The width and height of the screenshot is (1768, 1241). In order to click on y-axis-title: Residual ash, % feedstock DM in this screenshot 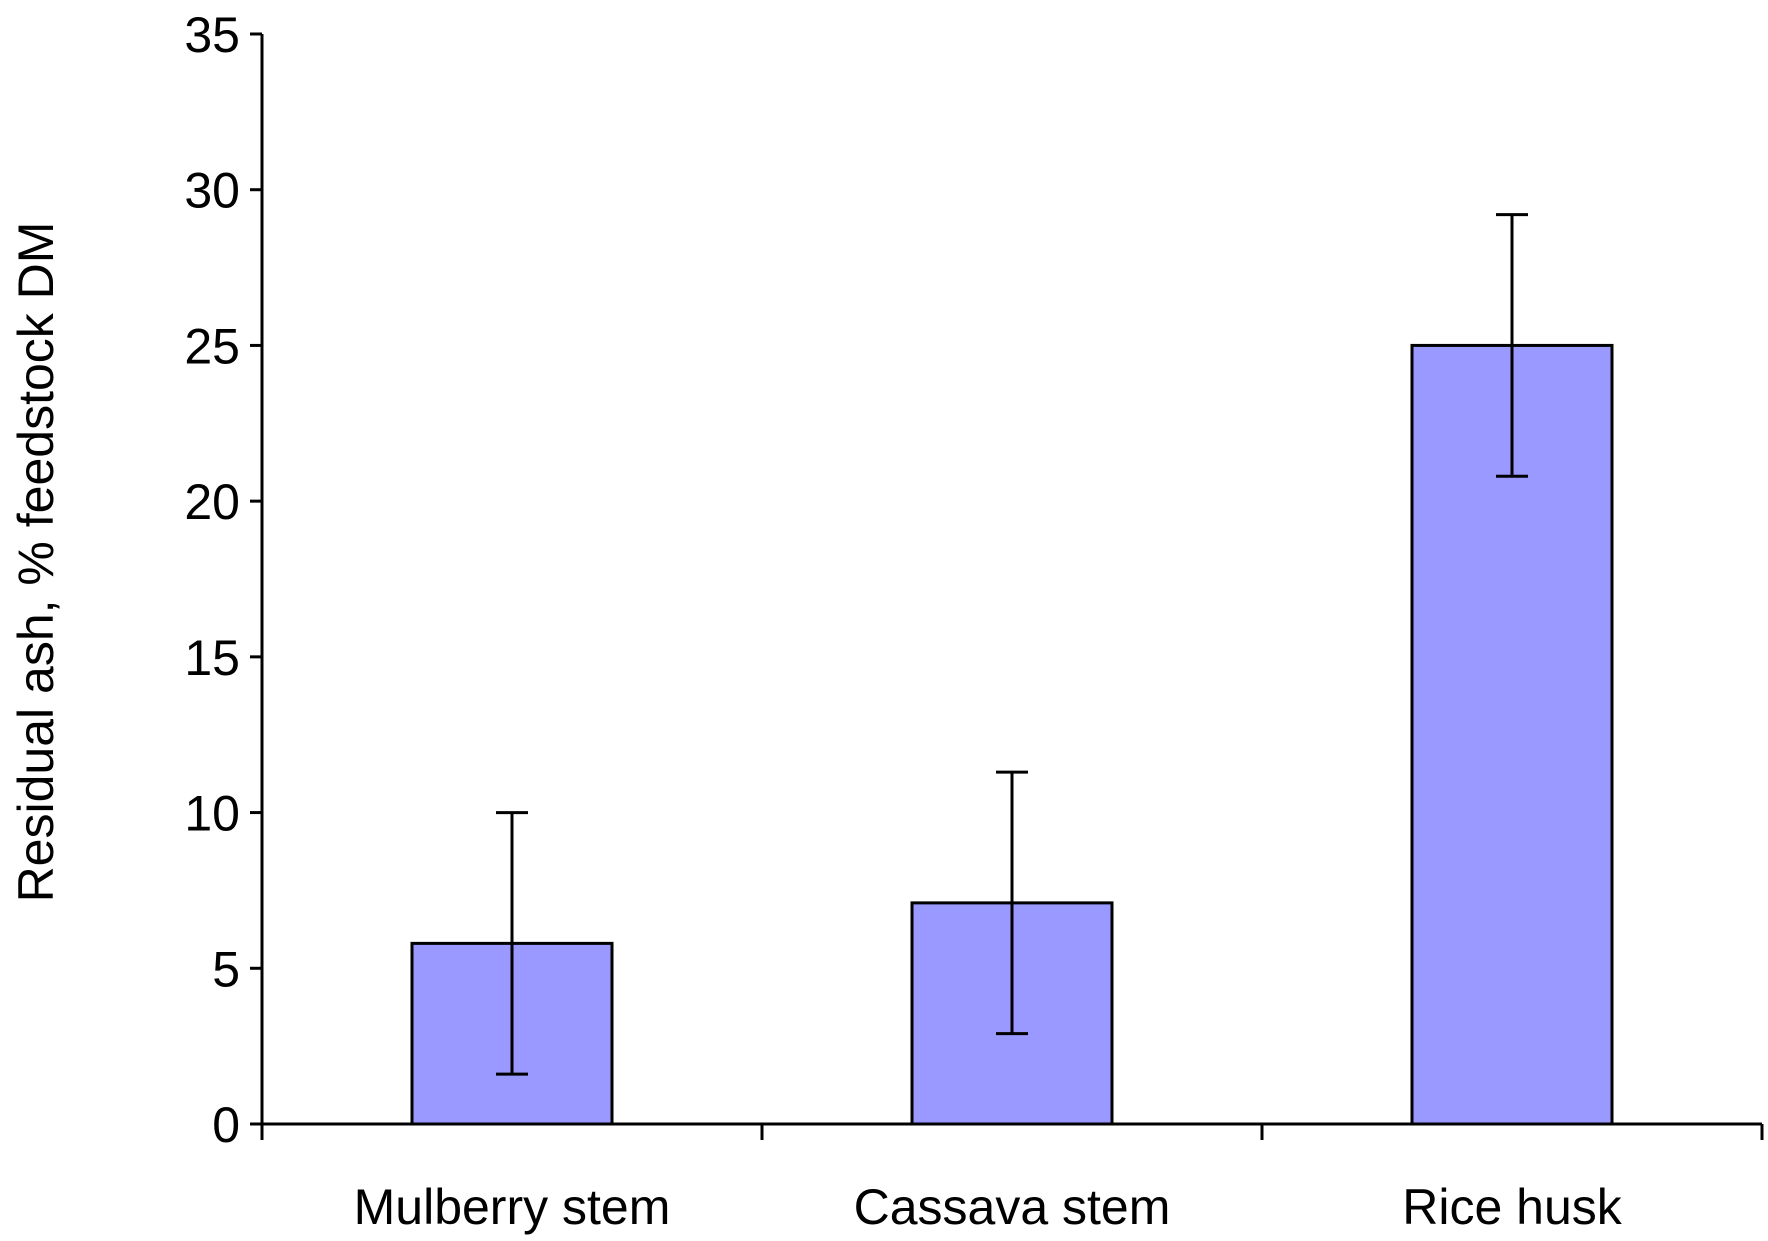, I will do `click(36, 562)`.